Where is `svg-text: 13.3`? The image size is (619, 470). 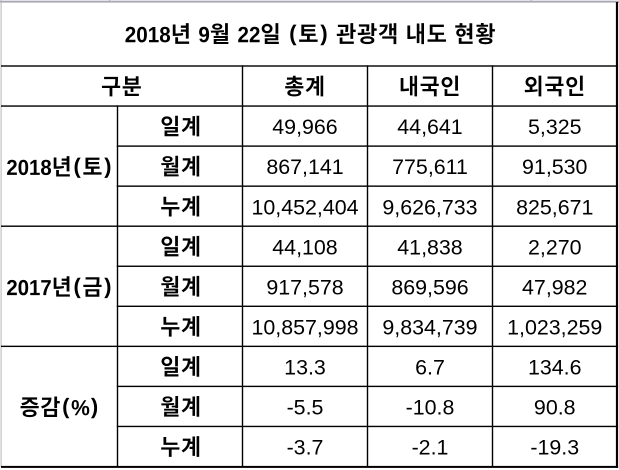
svg-text: 13.3 is located at coordinates (305, 367).